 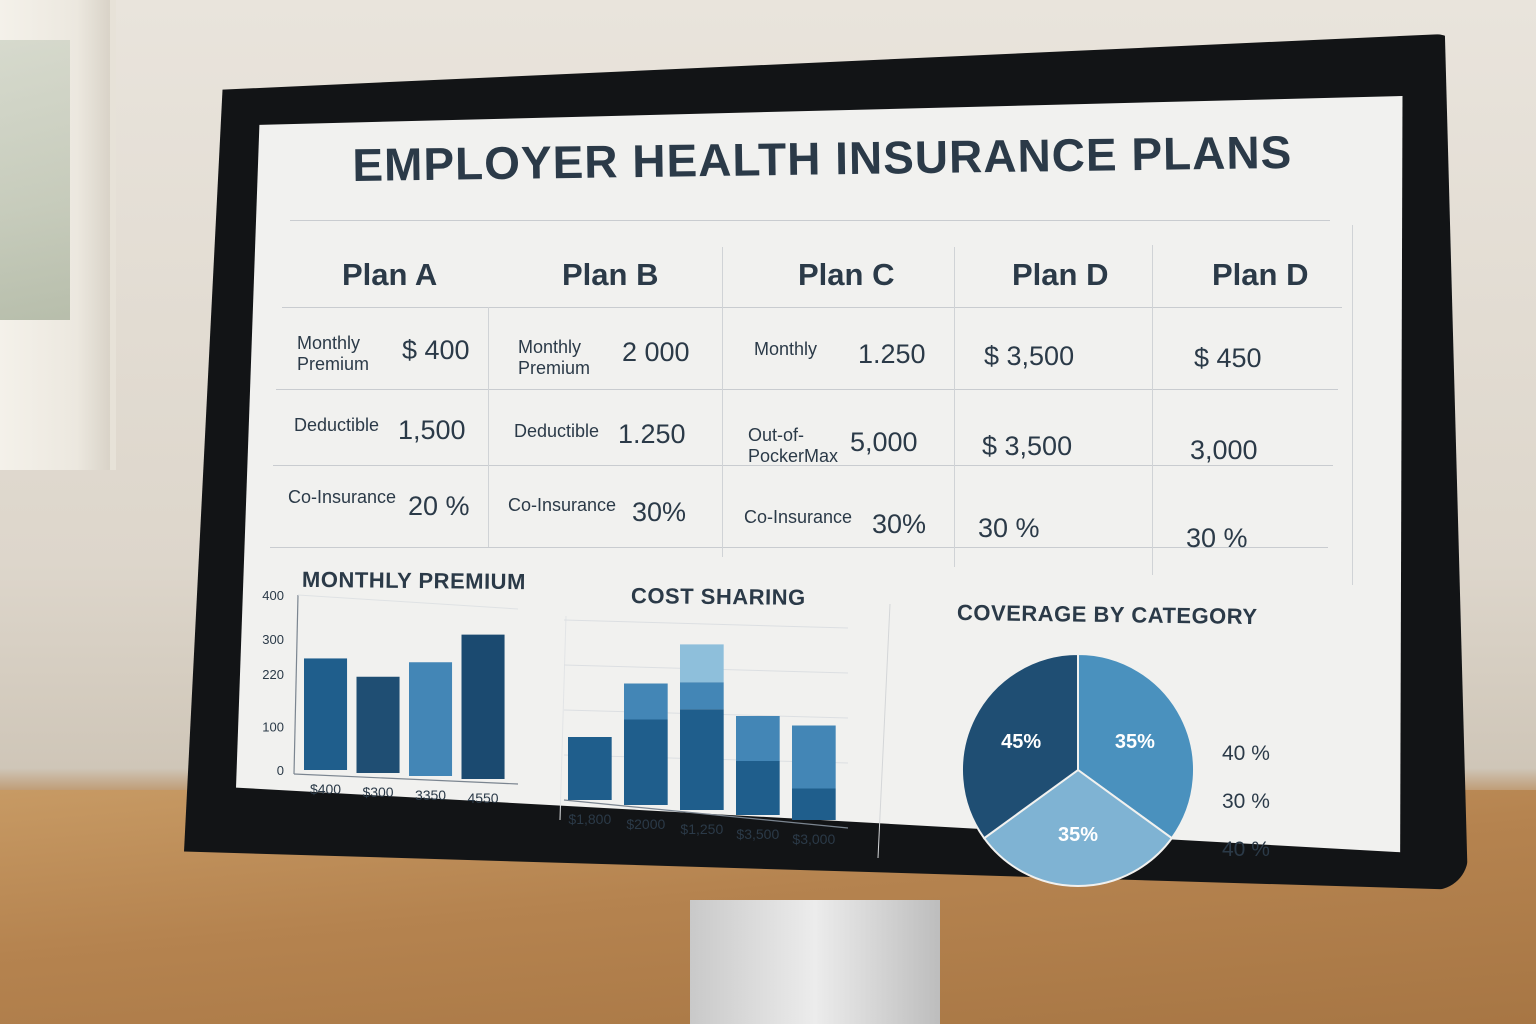 I want to click on x-tick-label: $3,000, so click(x=813, y=839).